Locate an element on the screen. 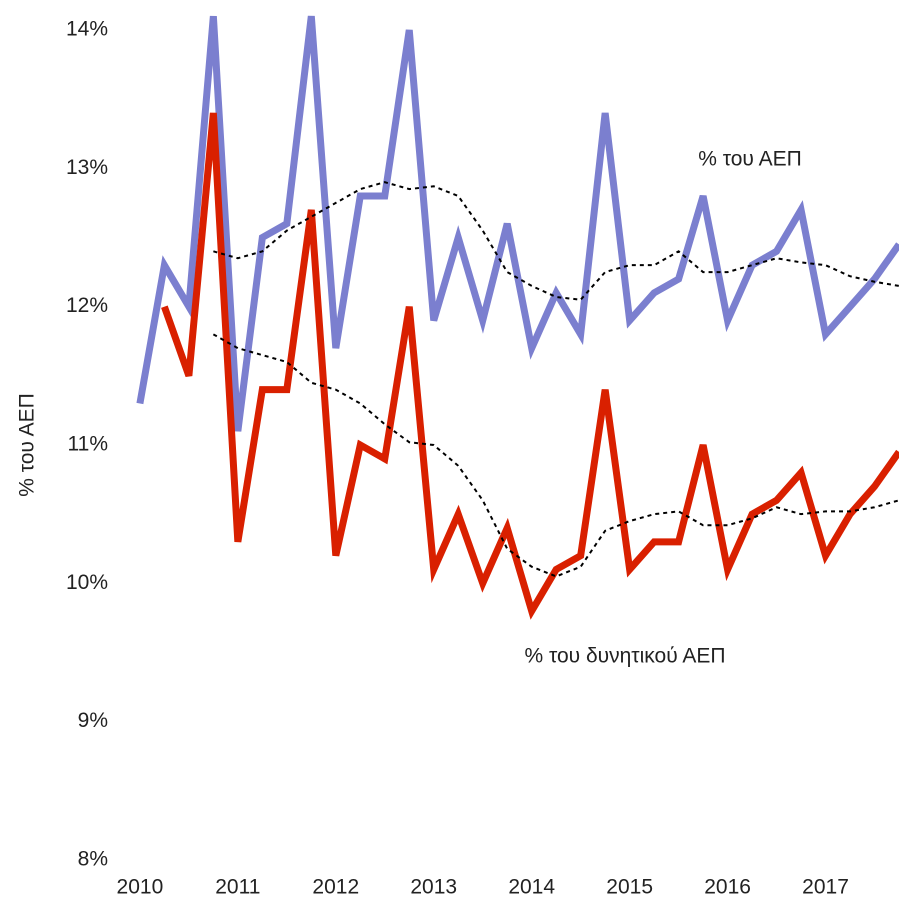  line is located at coordinates (556, 241).